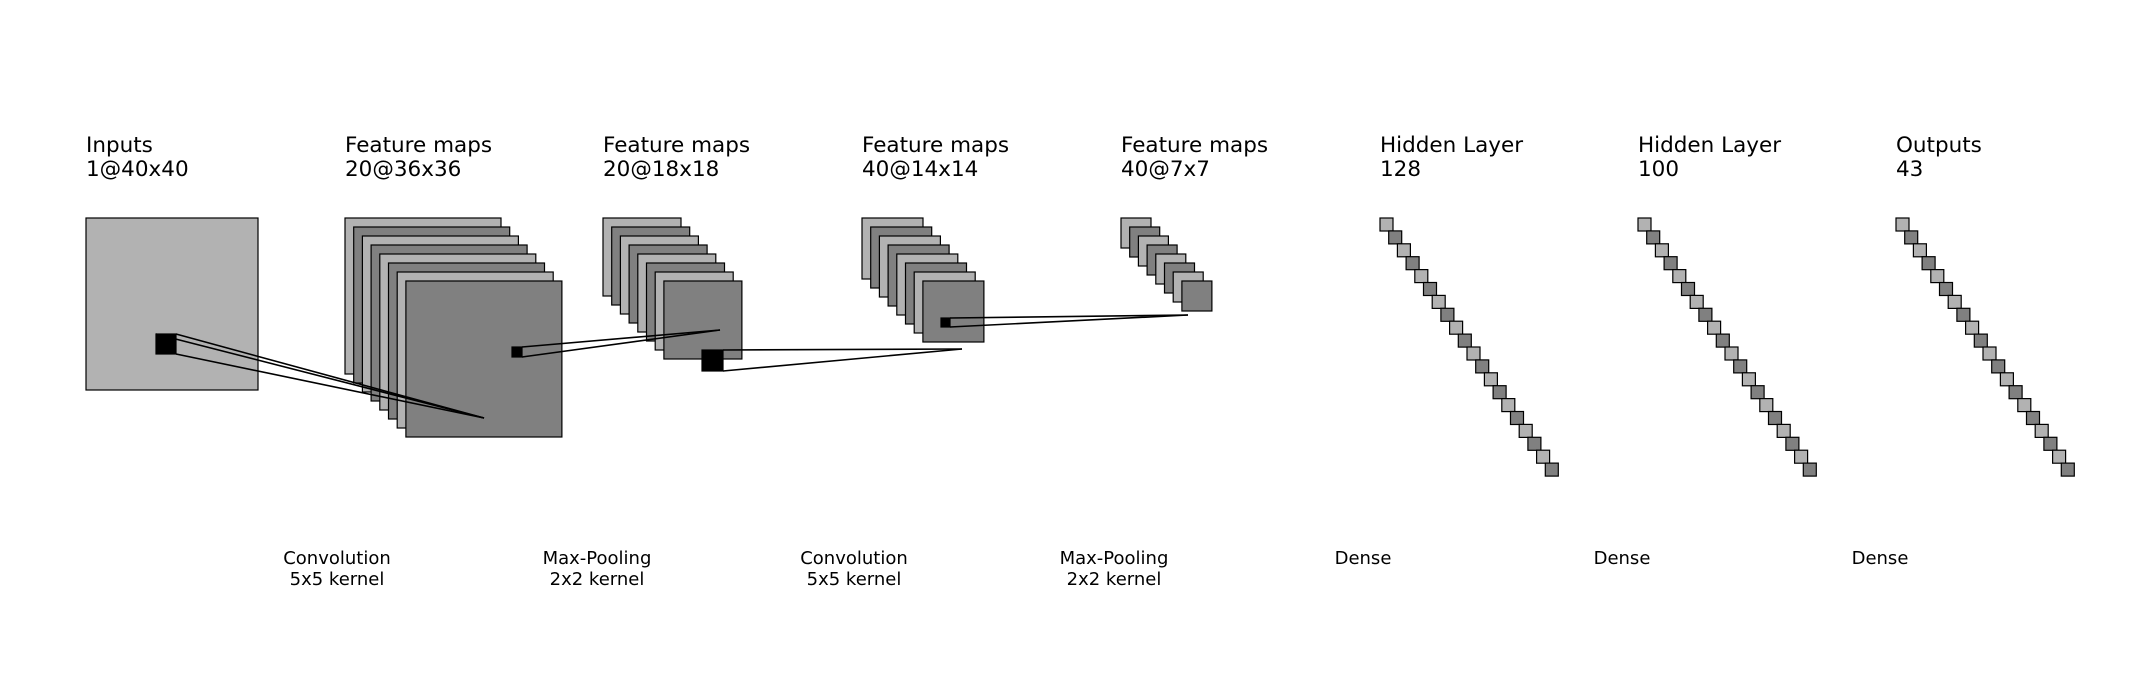 This screenshot has height=688, width=2154. What do you see at coordinates (418, 145) in the screenshot?
I see `layer-1-title: Feature maps` at bounding box center [418, 145].